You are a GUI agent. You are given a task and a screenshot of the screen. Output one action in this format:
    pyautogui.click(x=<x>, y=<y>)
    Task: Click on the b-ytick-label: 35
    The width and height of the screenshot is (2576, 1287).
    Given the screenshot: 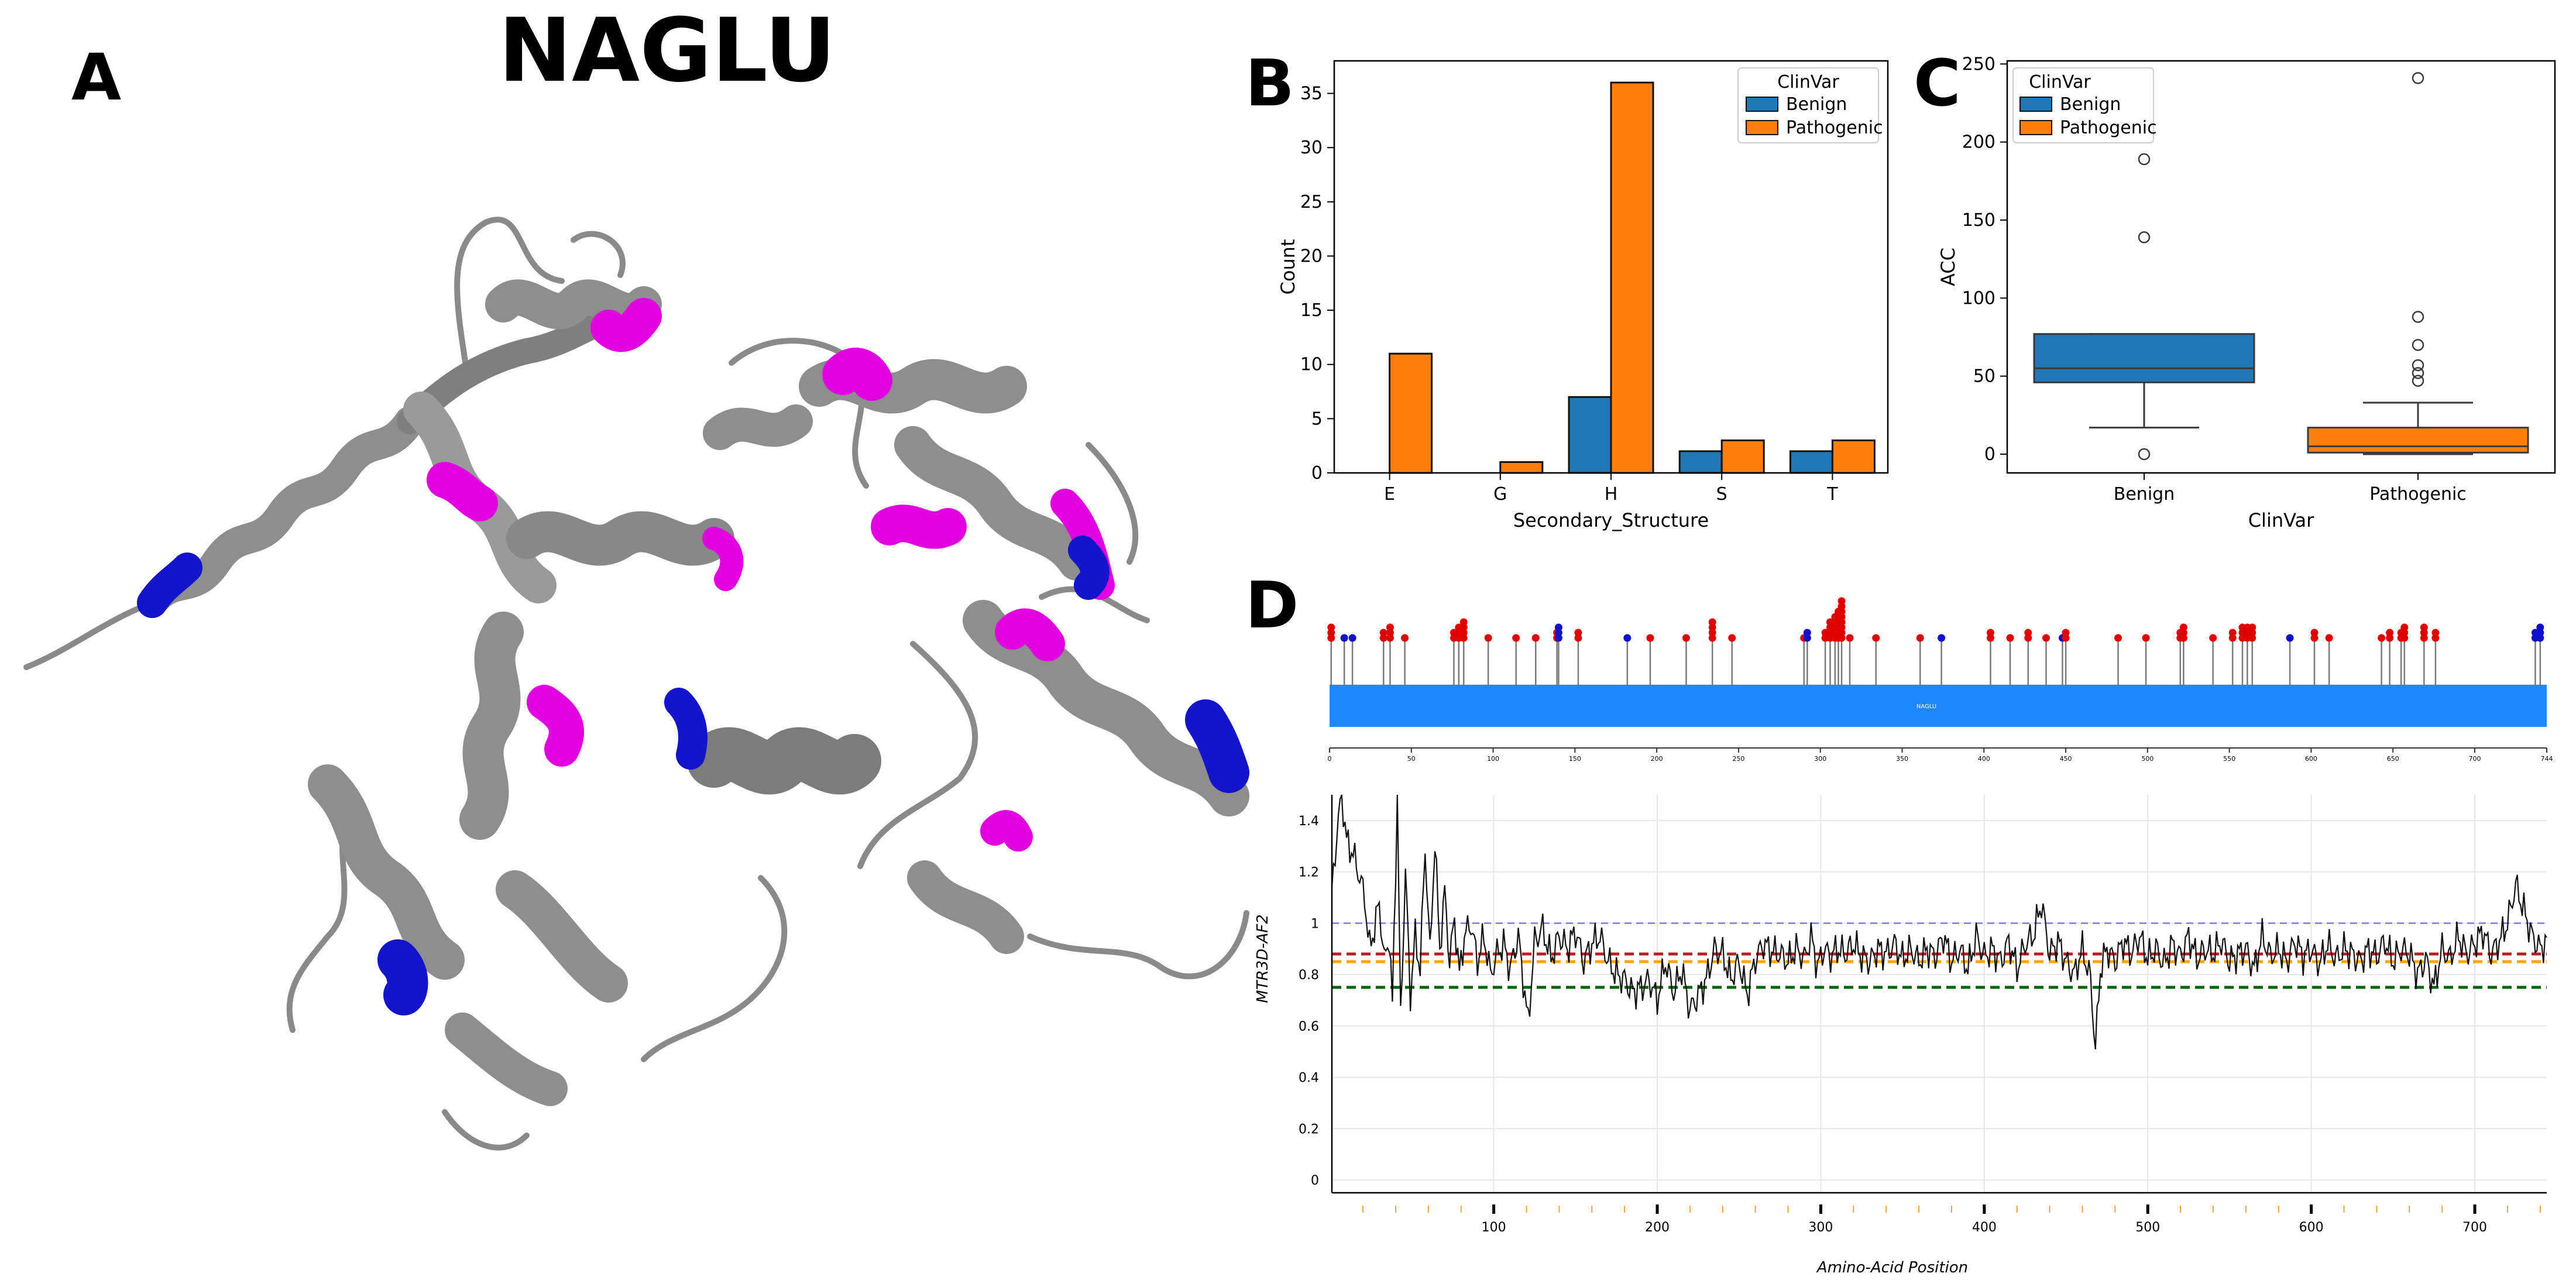 What is the action you would take?
    pyautogui.click(x=1311, y=94)
    